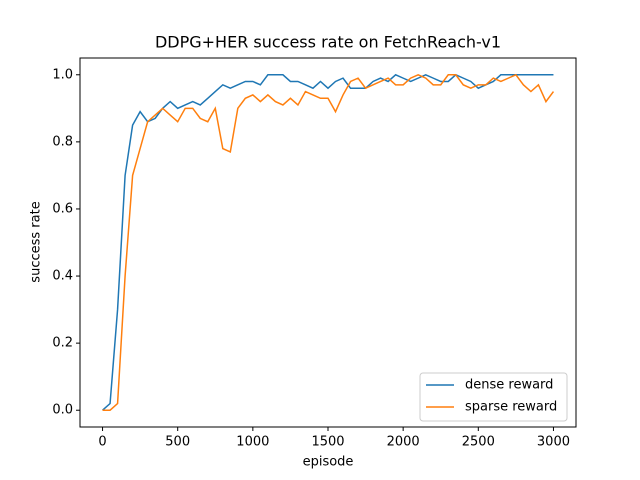 The width and height of the screenshot is (640, 480). What do you see at coordinates (493, 397) in the screenshot?
I see `legend-box` at bounding box center [493, 397].